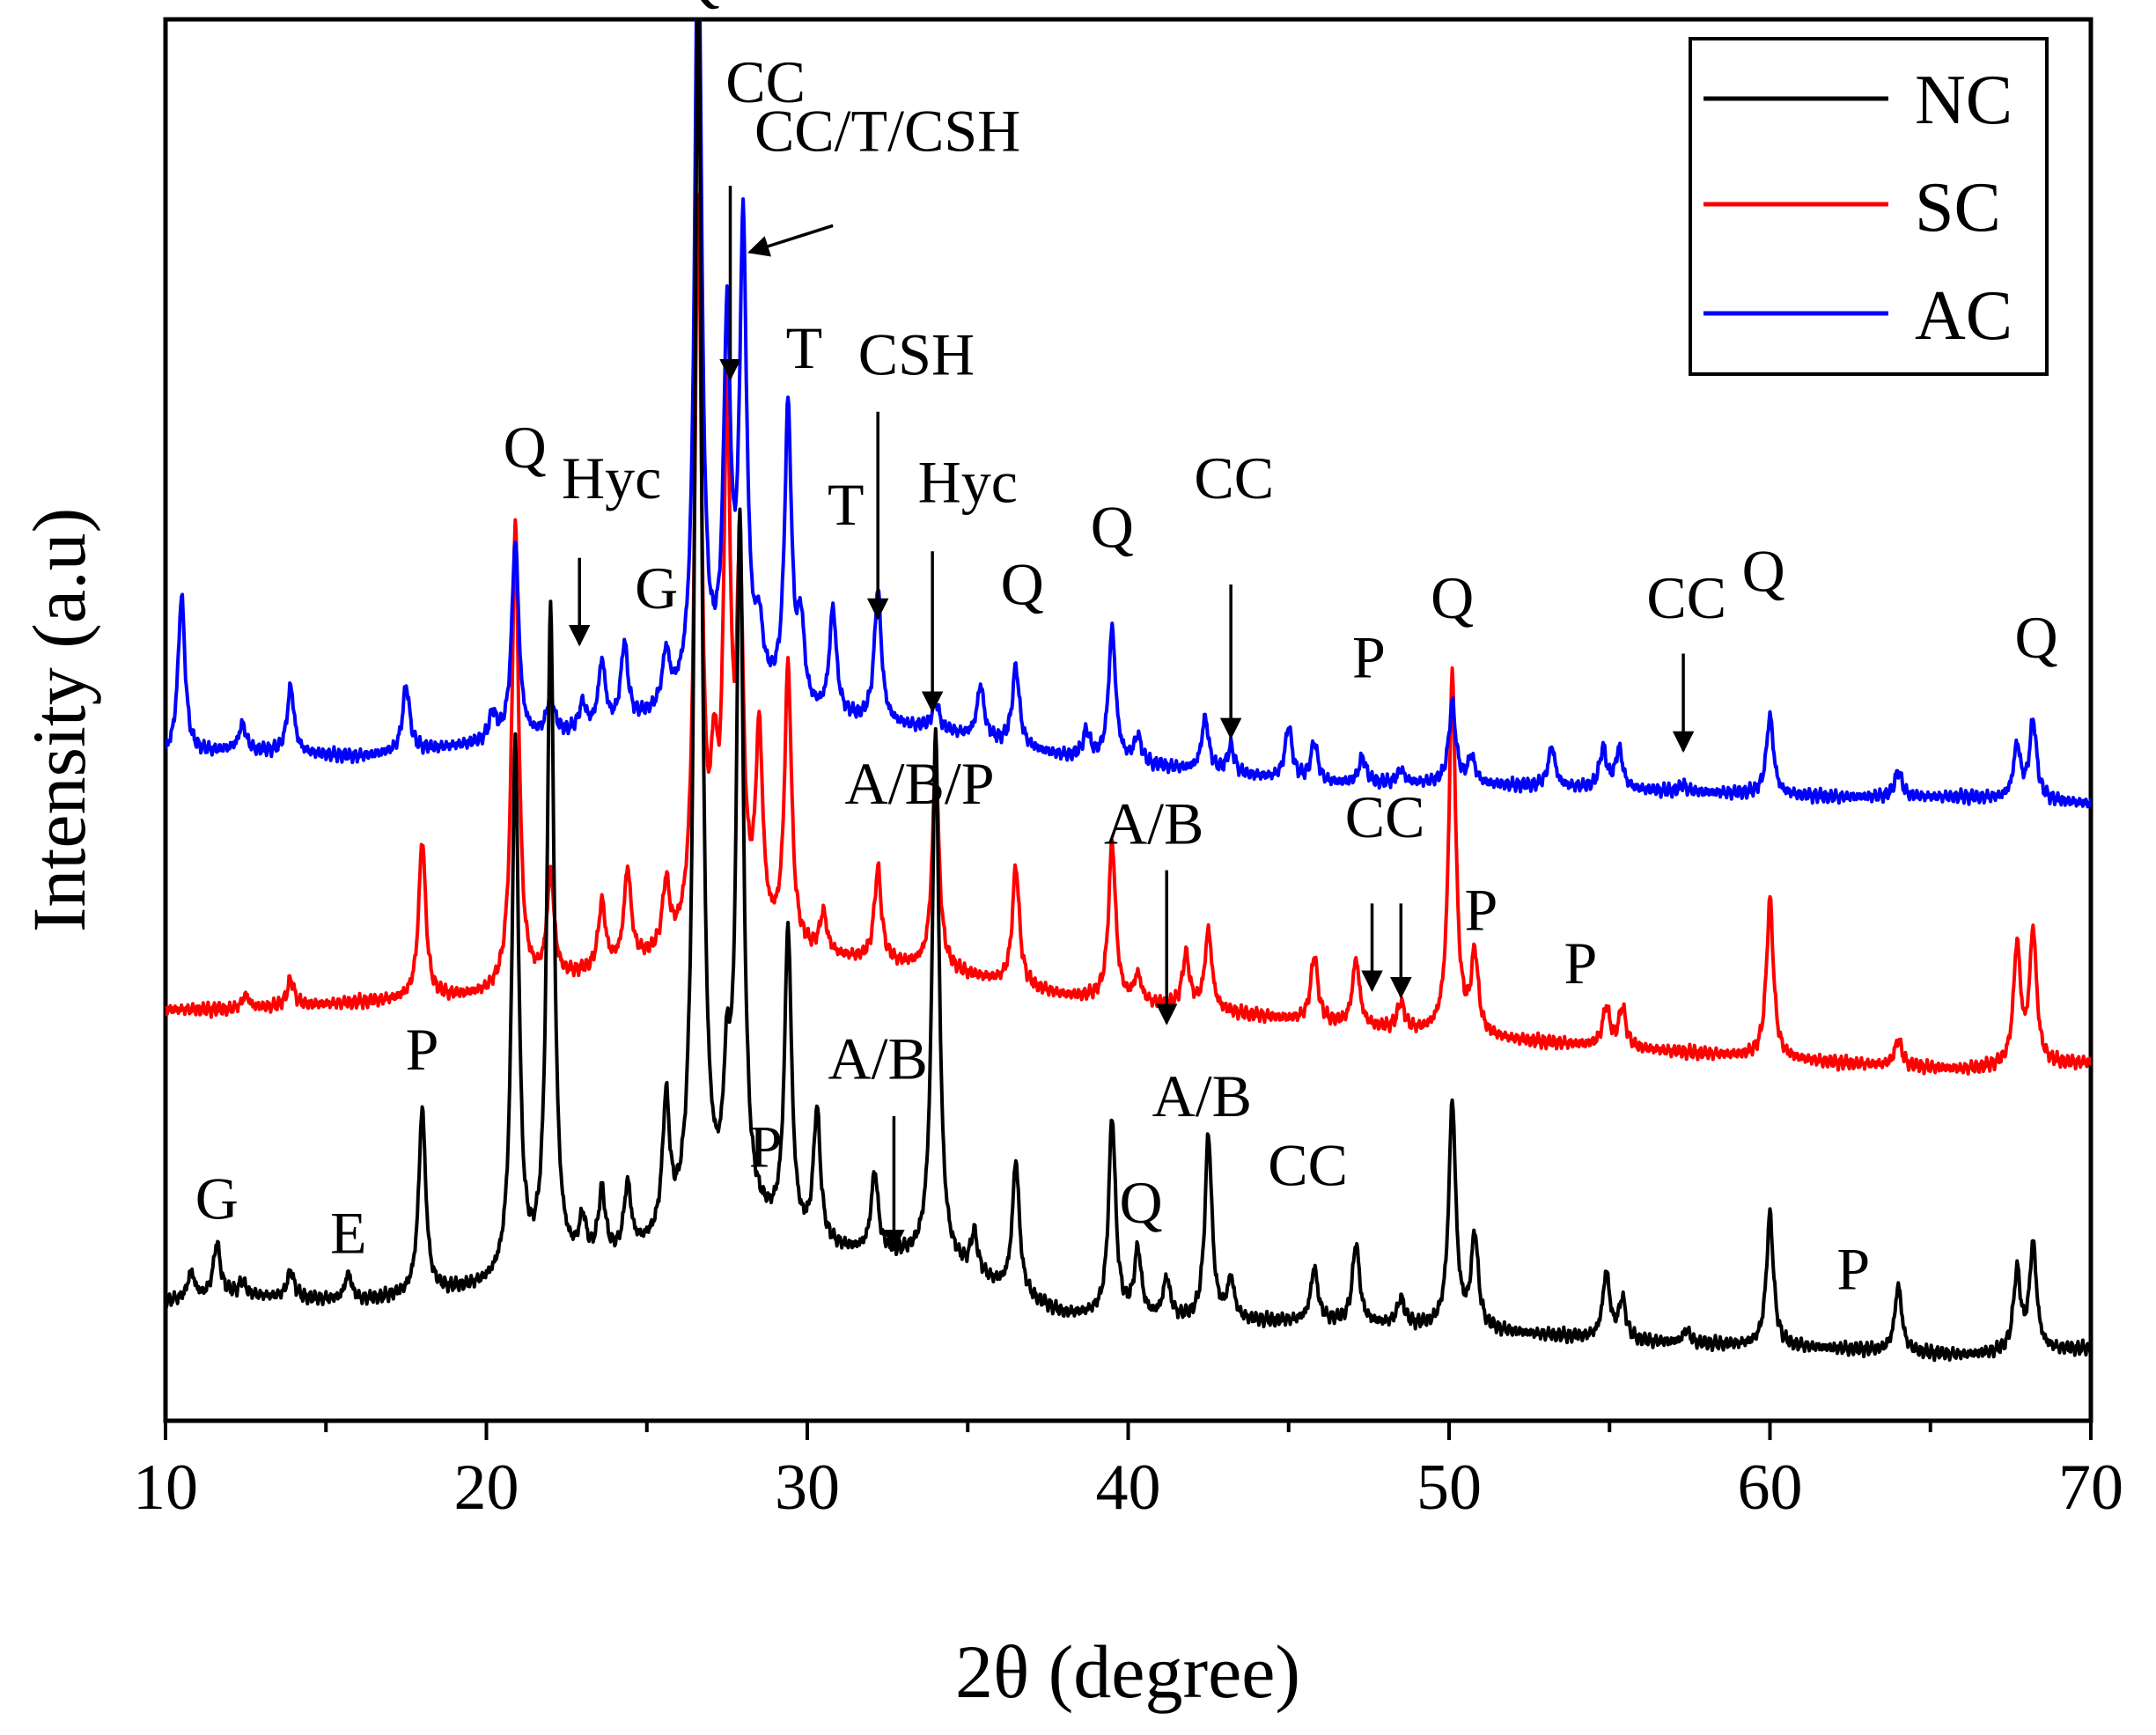 The width and height of the screenshot is (2156, 1735). Describe the element at coordinates (59, 720) in the screenshot. I see `y-axis-title: Intensity (a.u)` at that location.